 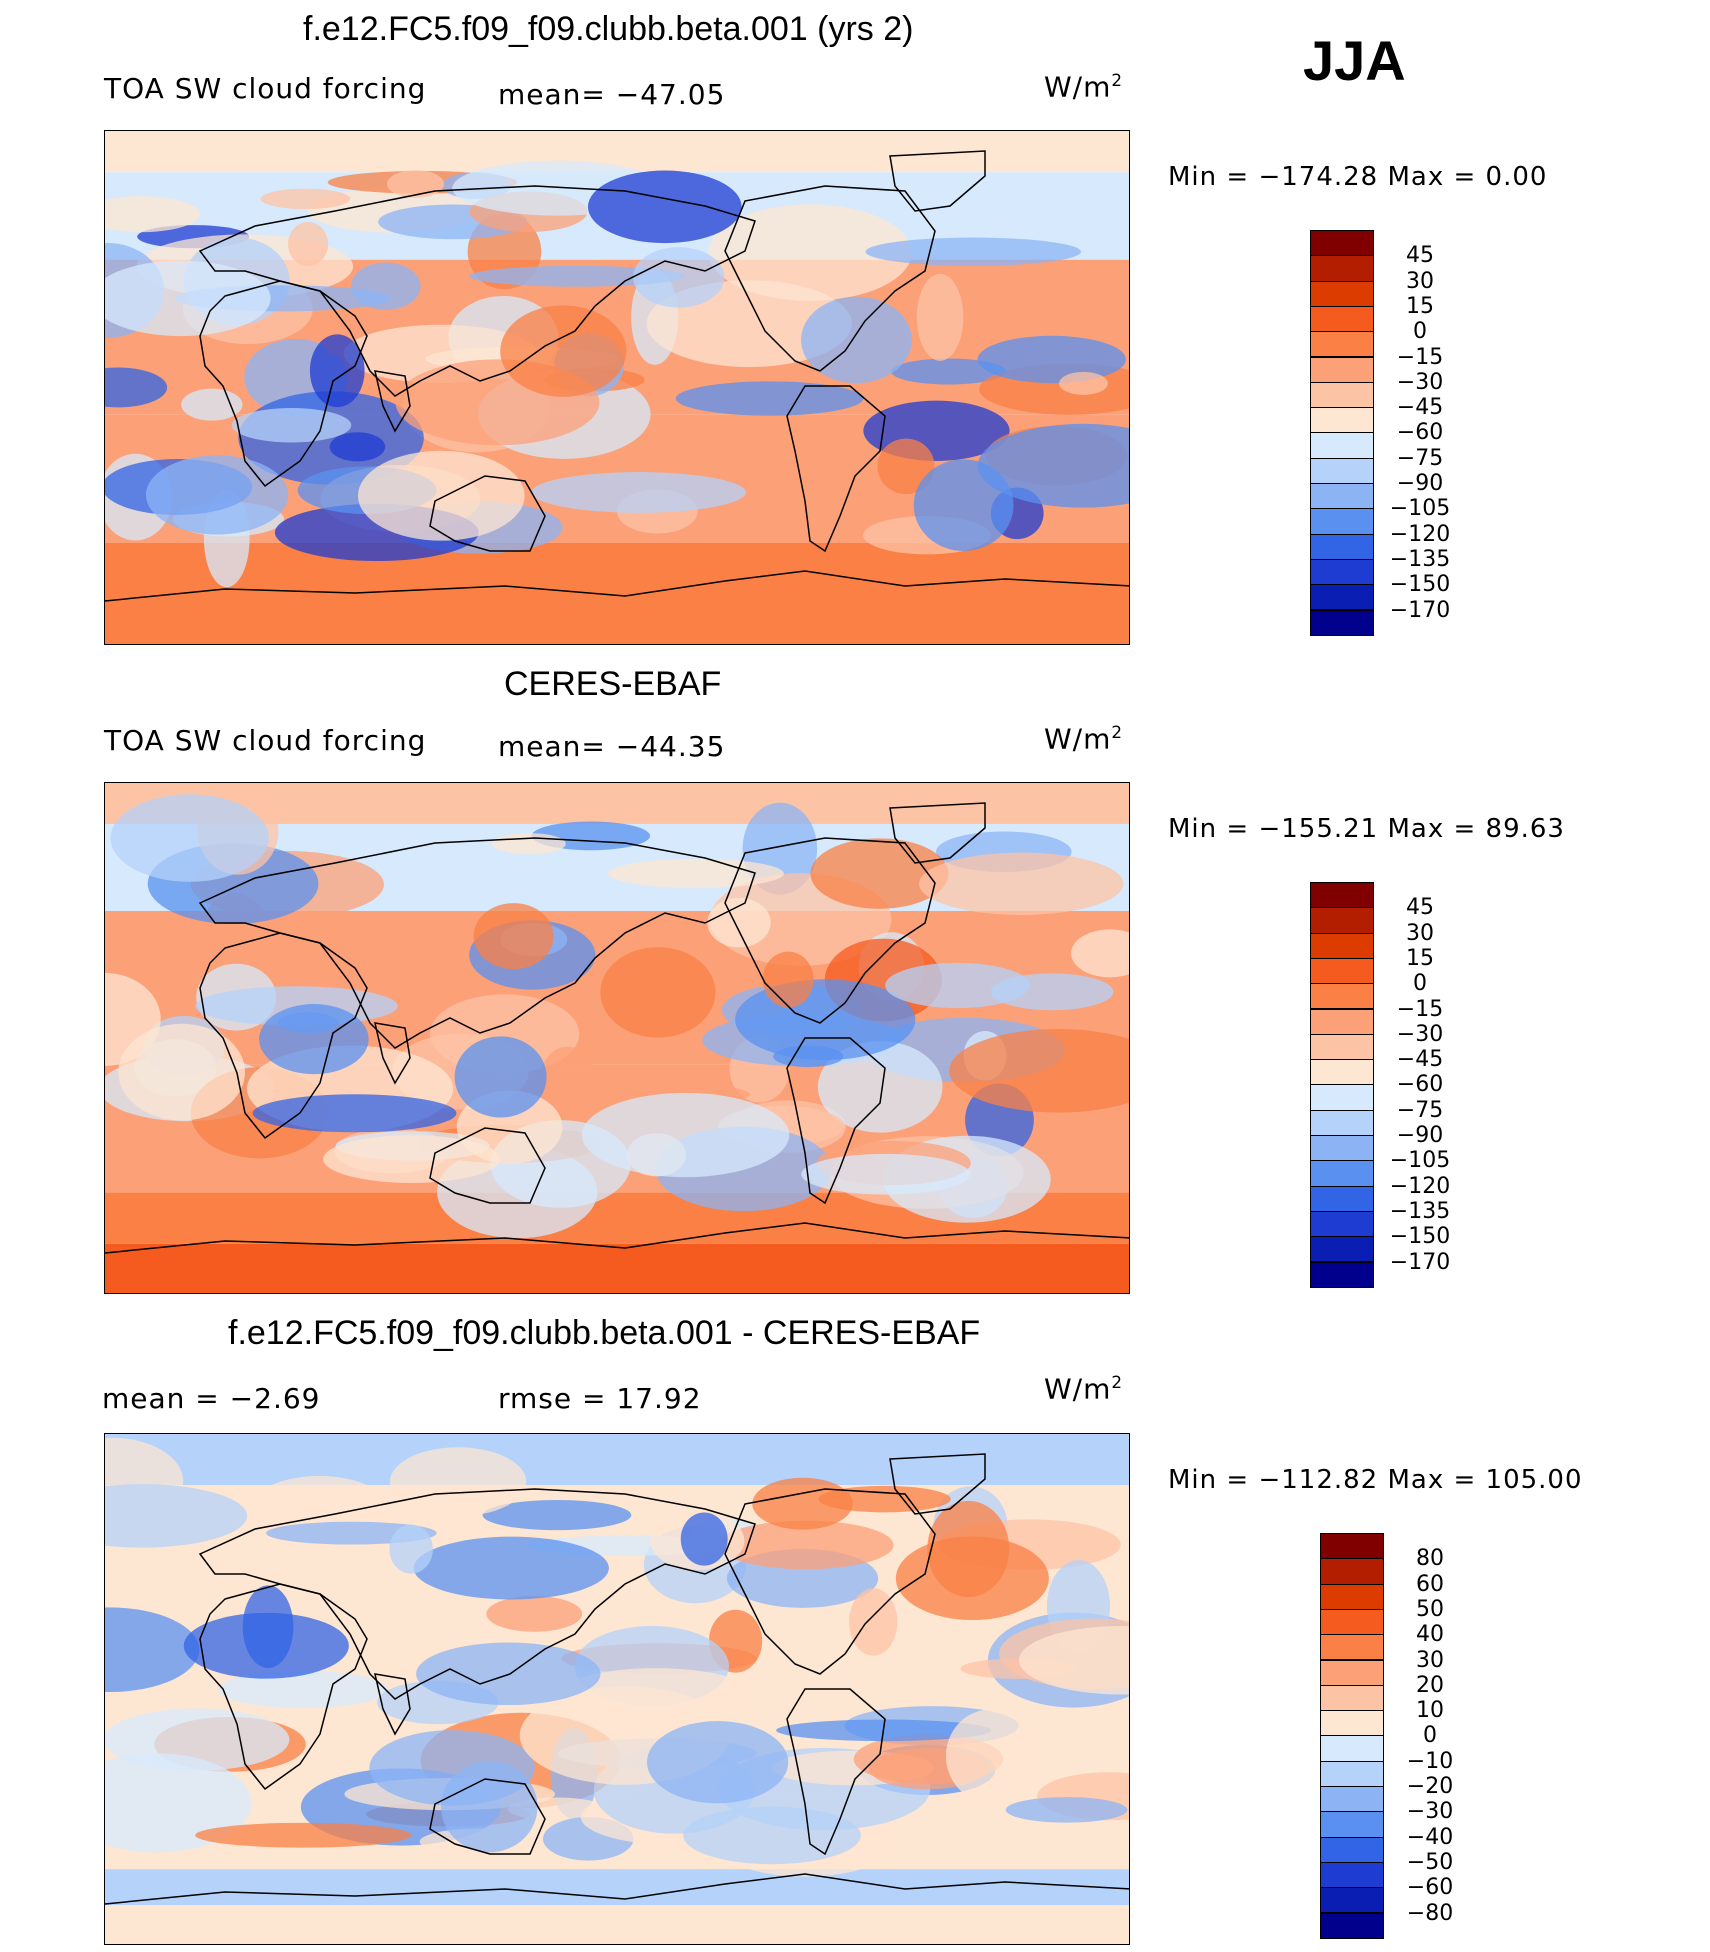 I want to click on colorbar-label: −75, so click(x=1420, y=458).